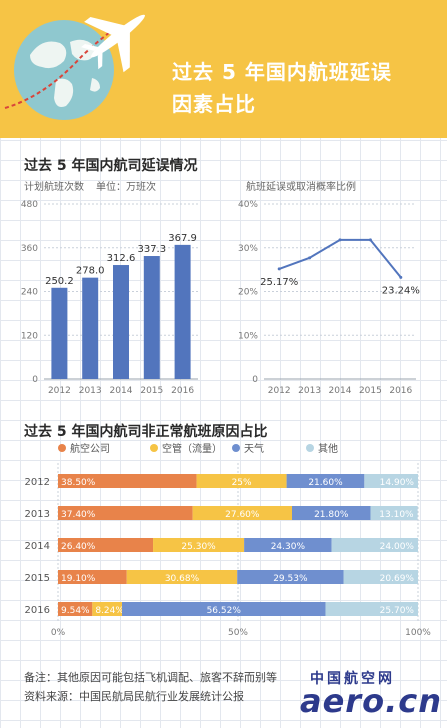  What do you see at coordinates (370, 391) in the screenshot?
I see `line-xtick-label: 2015` at bounding box center [370, 391].